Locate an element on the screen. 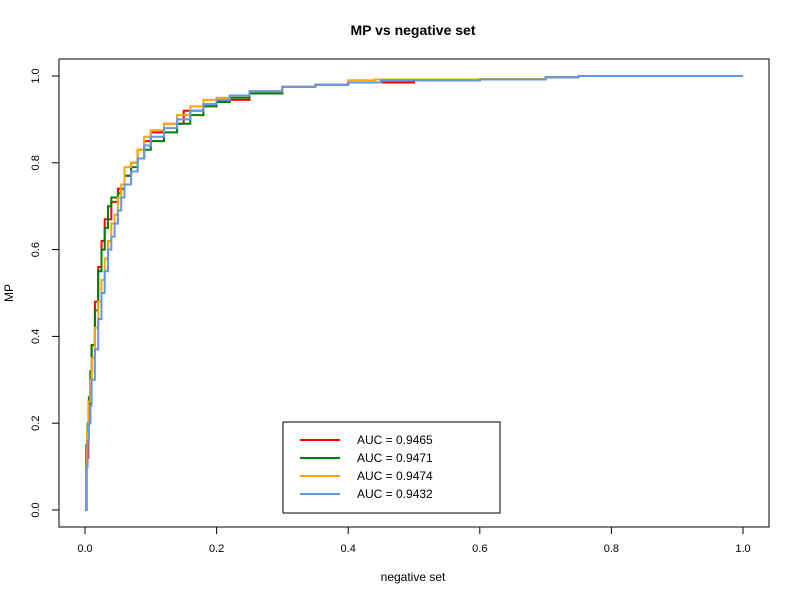 The image size is (800, 600). y-tick-label: 0.4 is located at coordinates (36, 336).